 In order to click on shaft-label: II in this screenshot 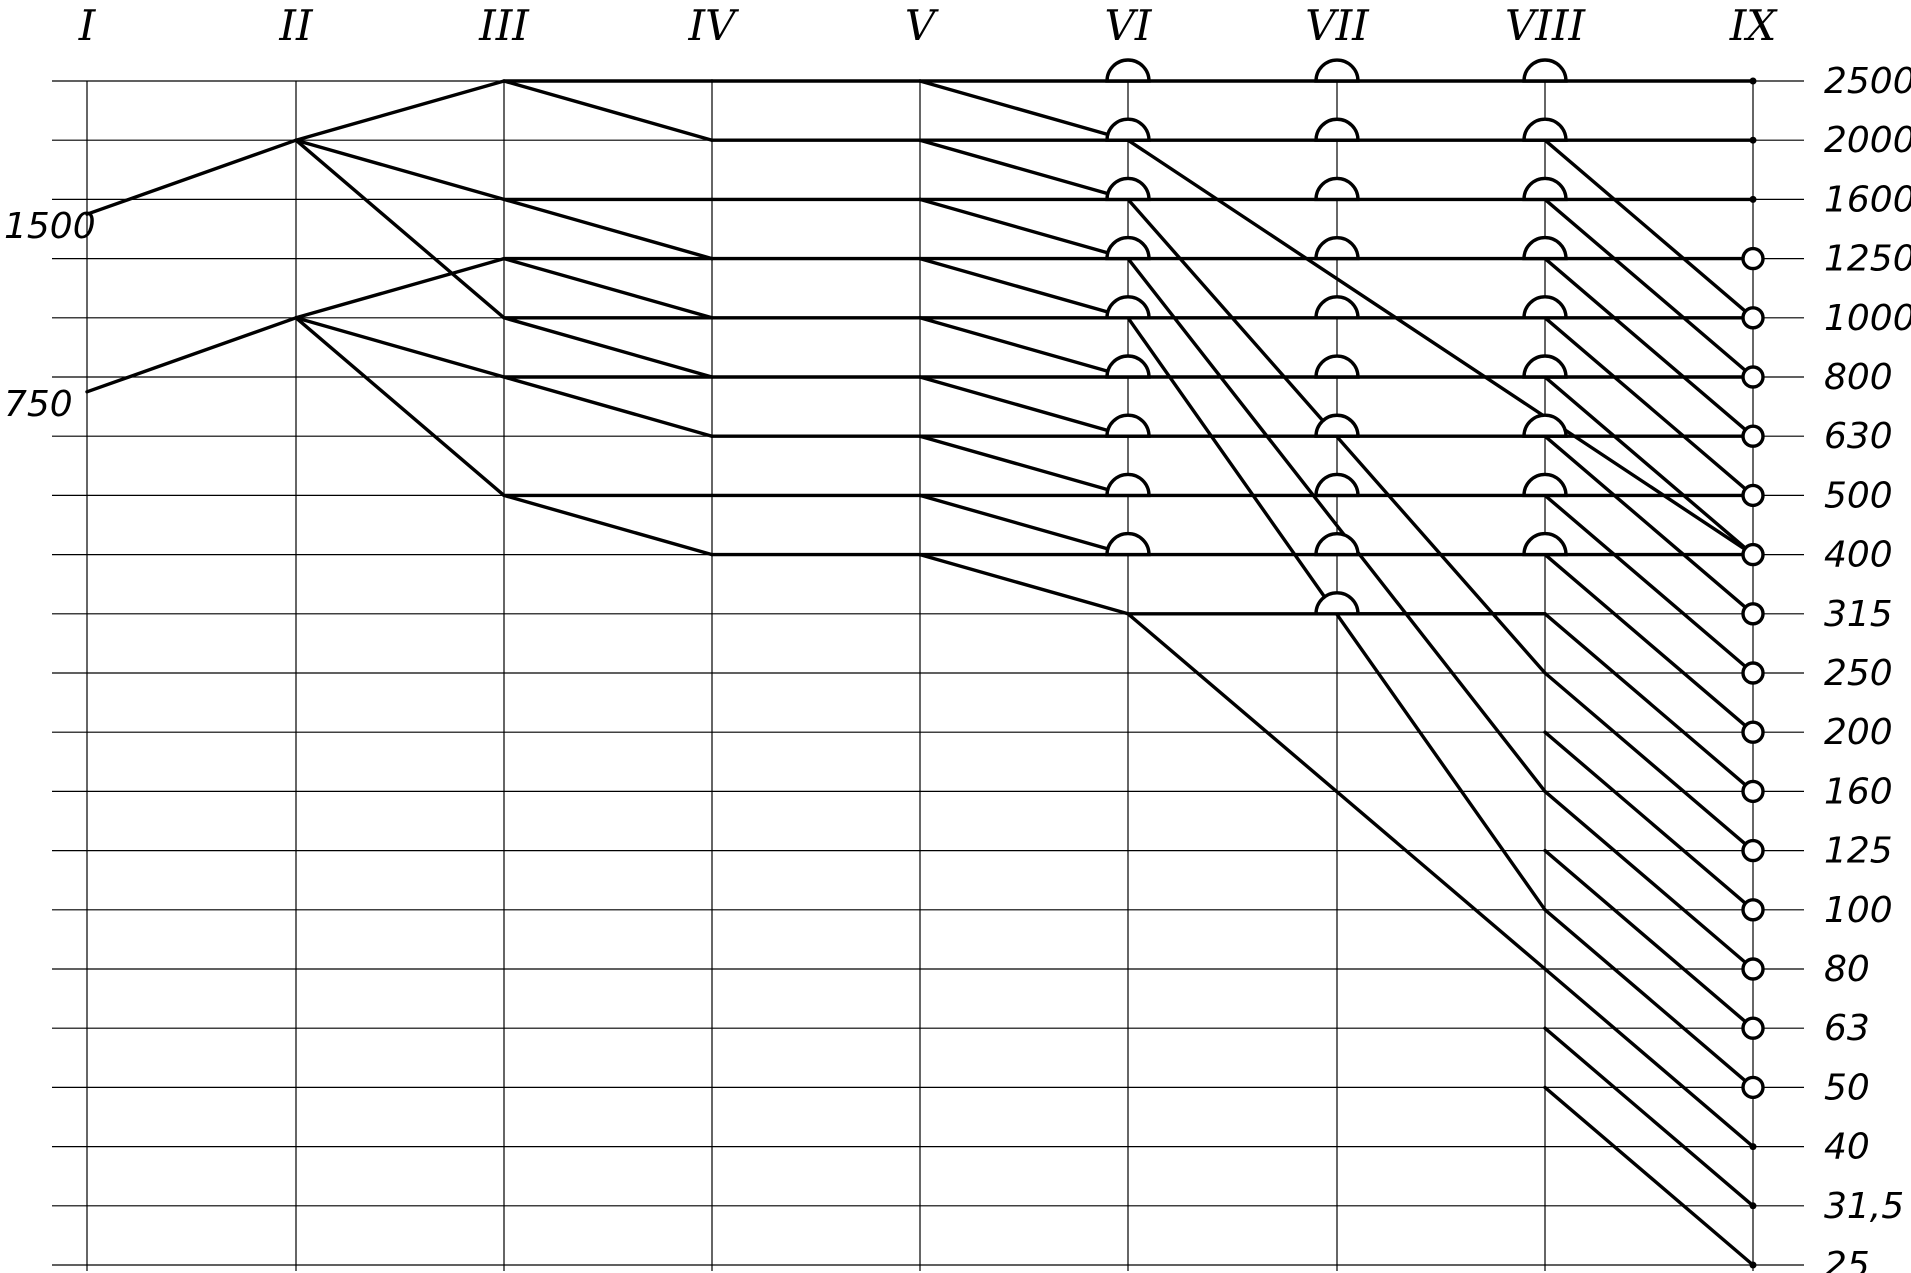, I will do `click(296, 25)`.